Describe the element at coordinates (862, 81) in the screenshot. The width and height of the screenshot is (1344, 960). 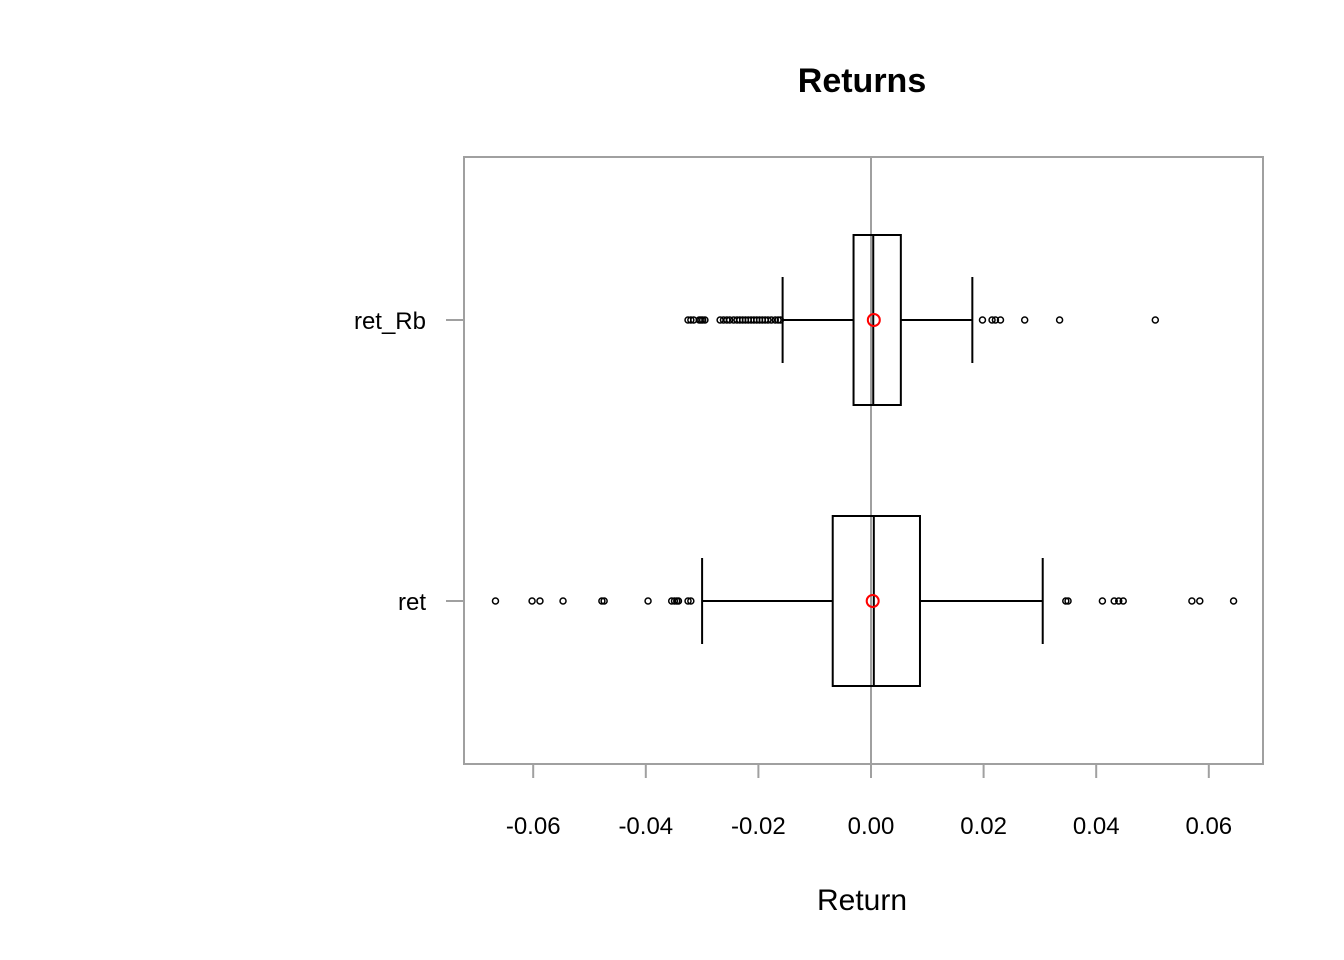
I see `chart-title: Returns` at that location.